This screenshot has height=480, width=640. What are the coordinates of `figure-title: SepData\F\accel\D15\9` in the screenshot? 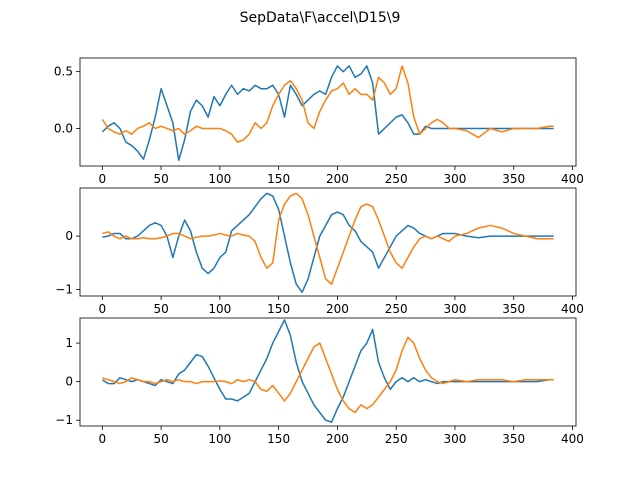 It's located at (320, 18).